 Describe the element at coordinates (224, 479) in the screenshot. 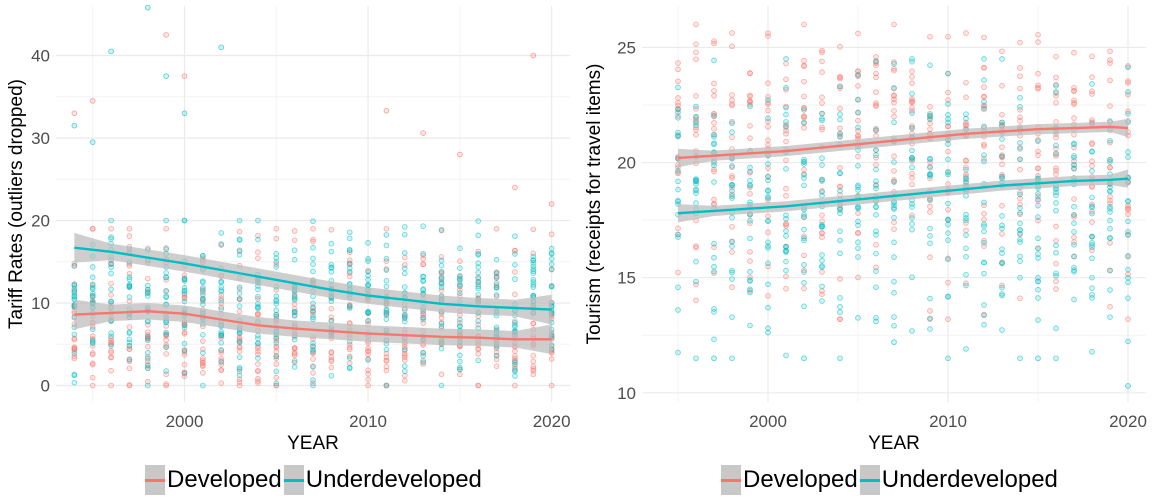

I see `legend-label-developed: Developed` at that location.